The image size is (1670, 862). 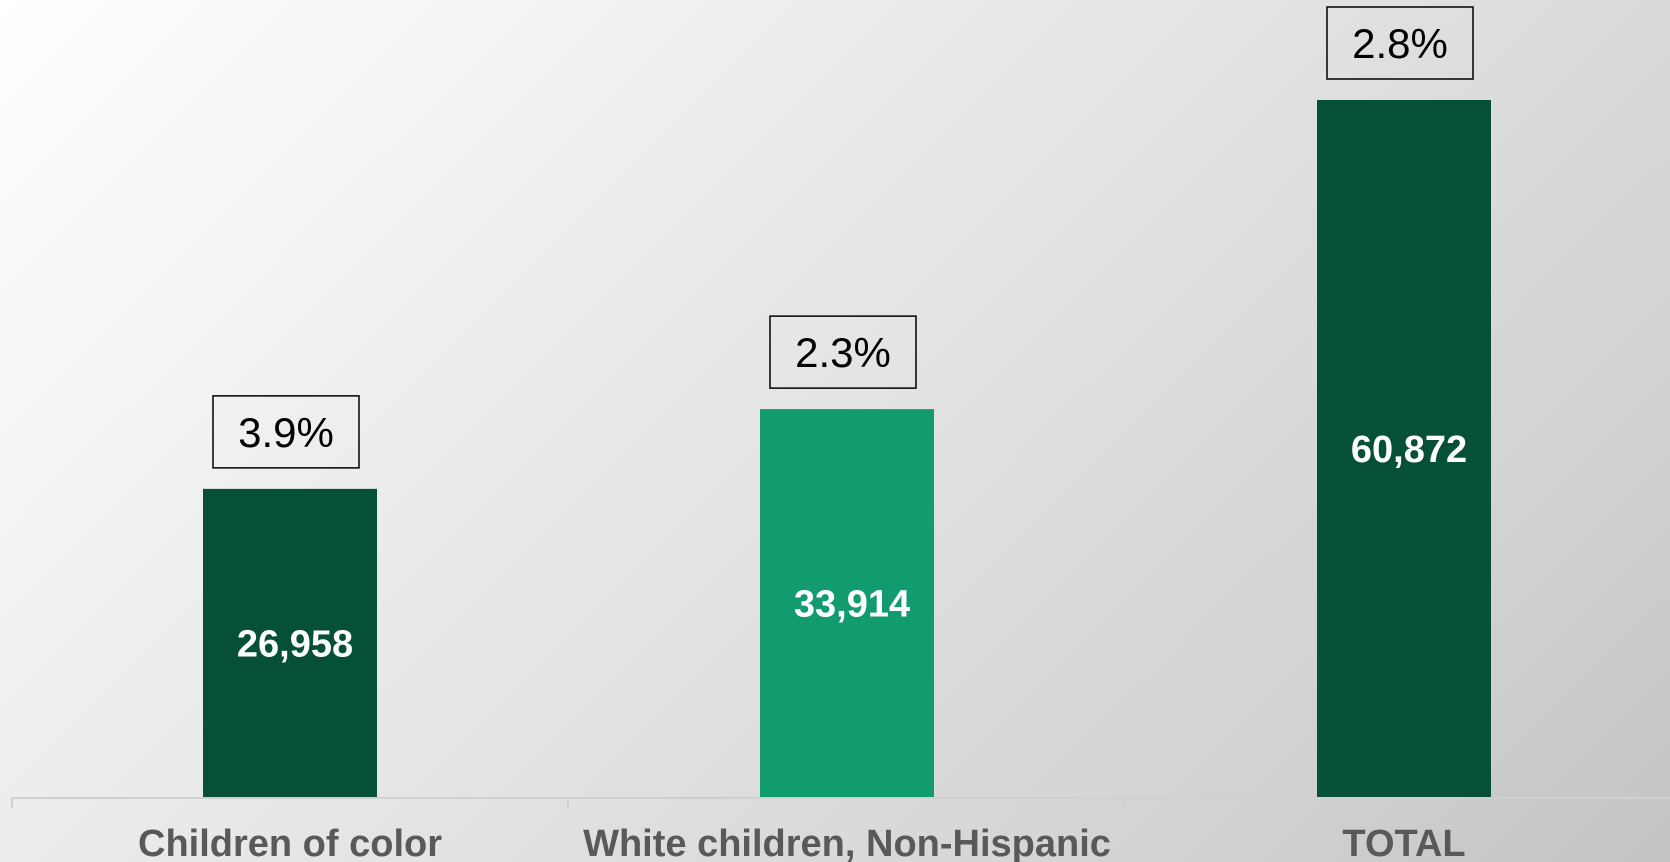 I want to click on callout-label: 3.9%, so click(x=286, y=432).